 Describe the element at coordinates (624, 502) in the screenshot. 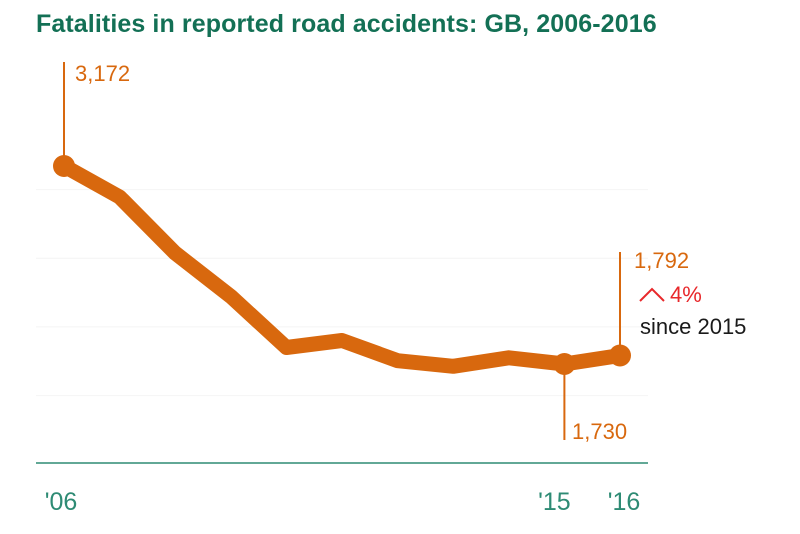

I see `x-tick-label: '16` at that location.